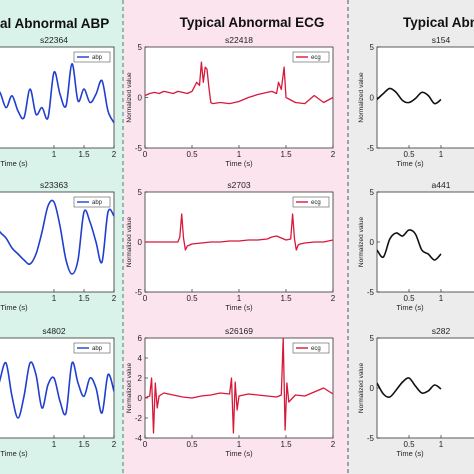 Image resolution: width=474 pixels, height=474 pixels. I want to click on y-tick-label: 6, so click(140, 338).